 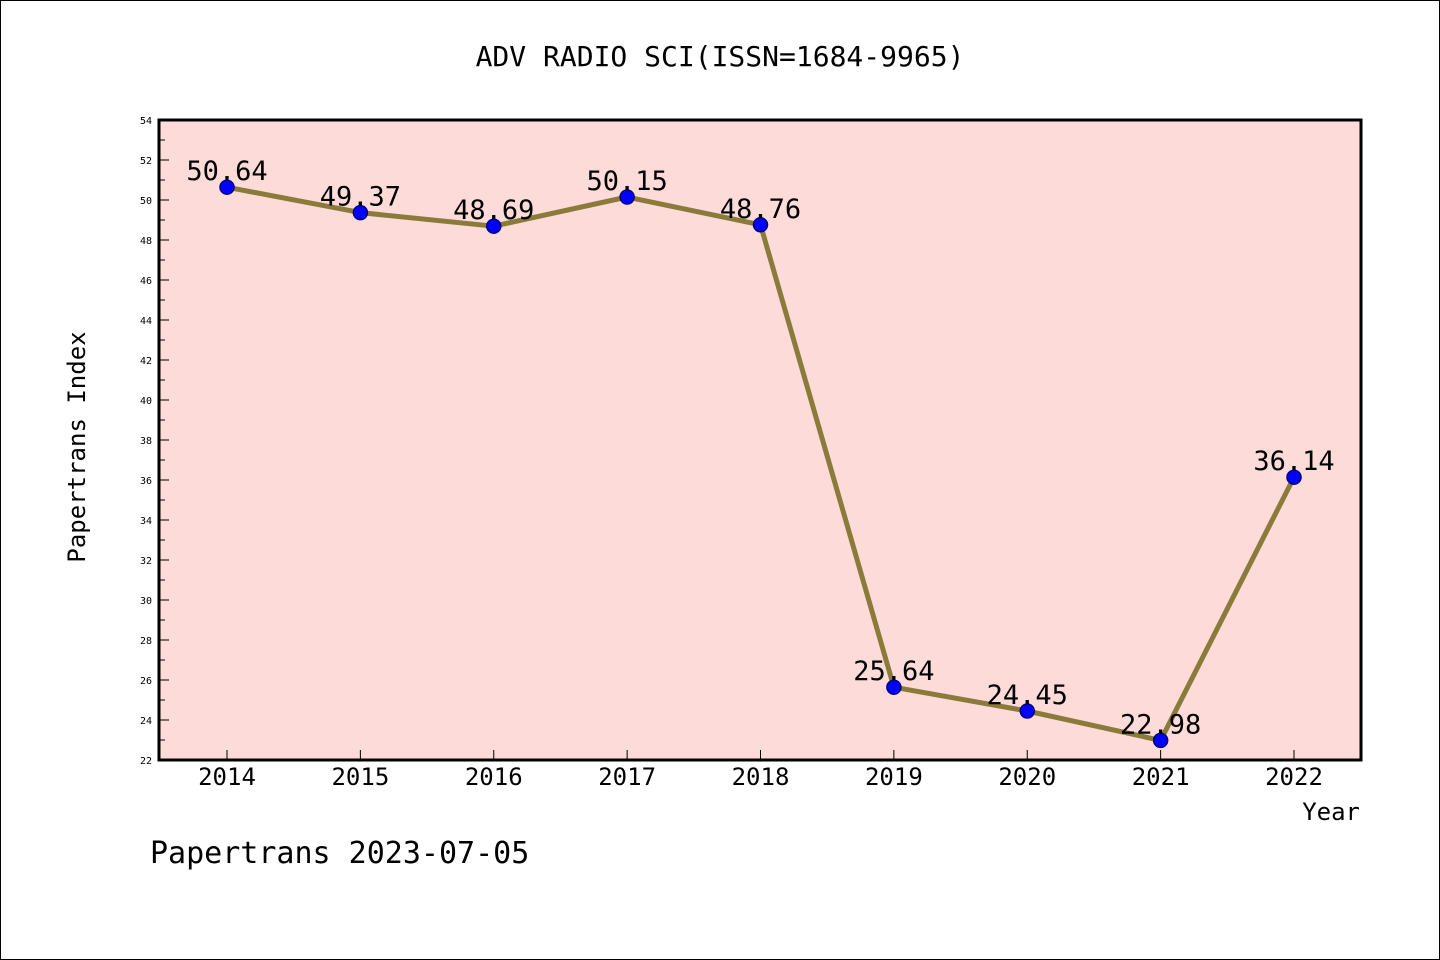 I want to click on x-axis: 2014 2015 2016 2017 2018 2019 2020 2021 2022, so click(x=760, y=770).